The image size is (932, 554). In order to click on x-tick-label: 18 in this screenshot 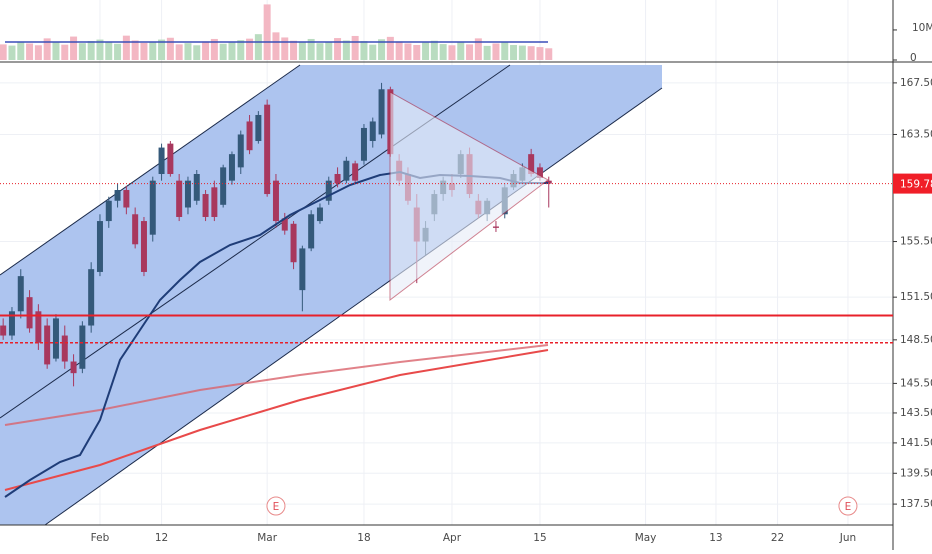, I will do `click(363, 538)`.